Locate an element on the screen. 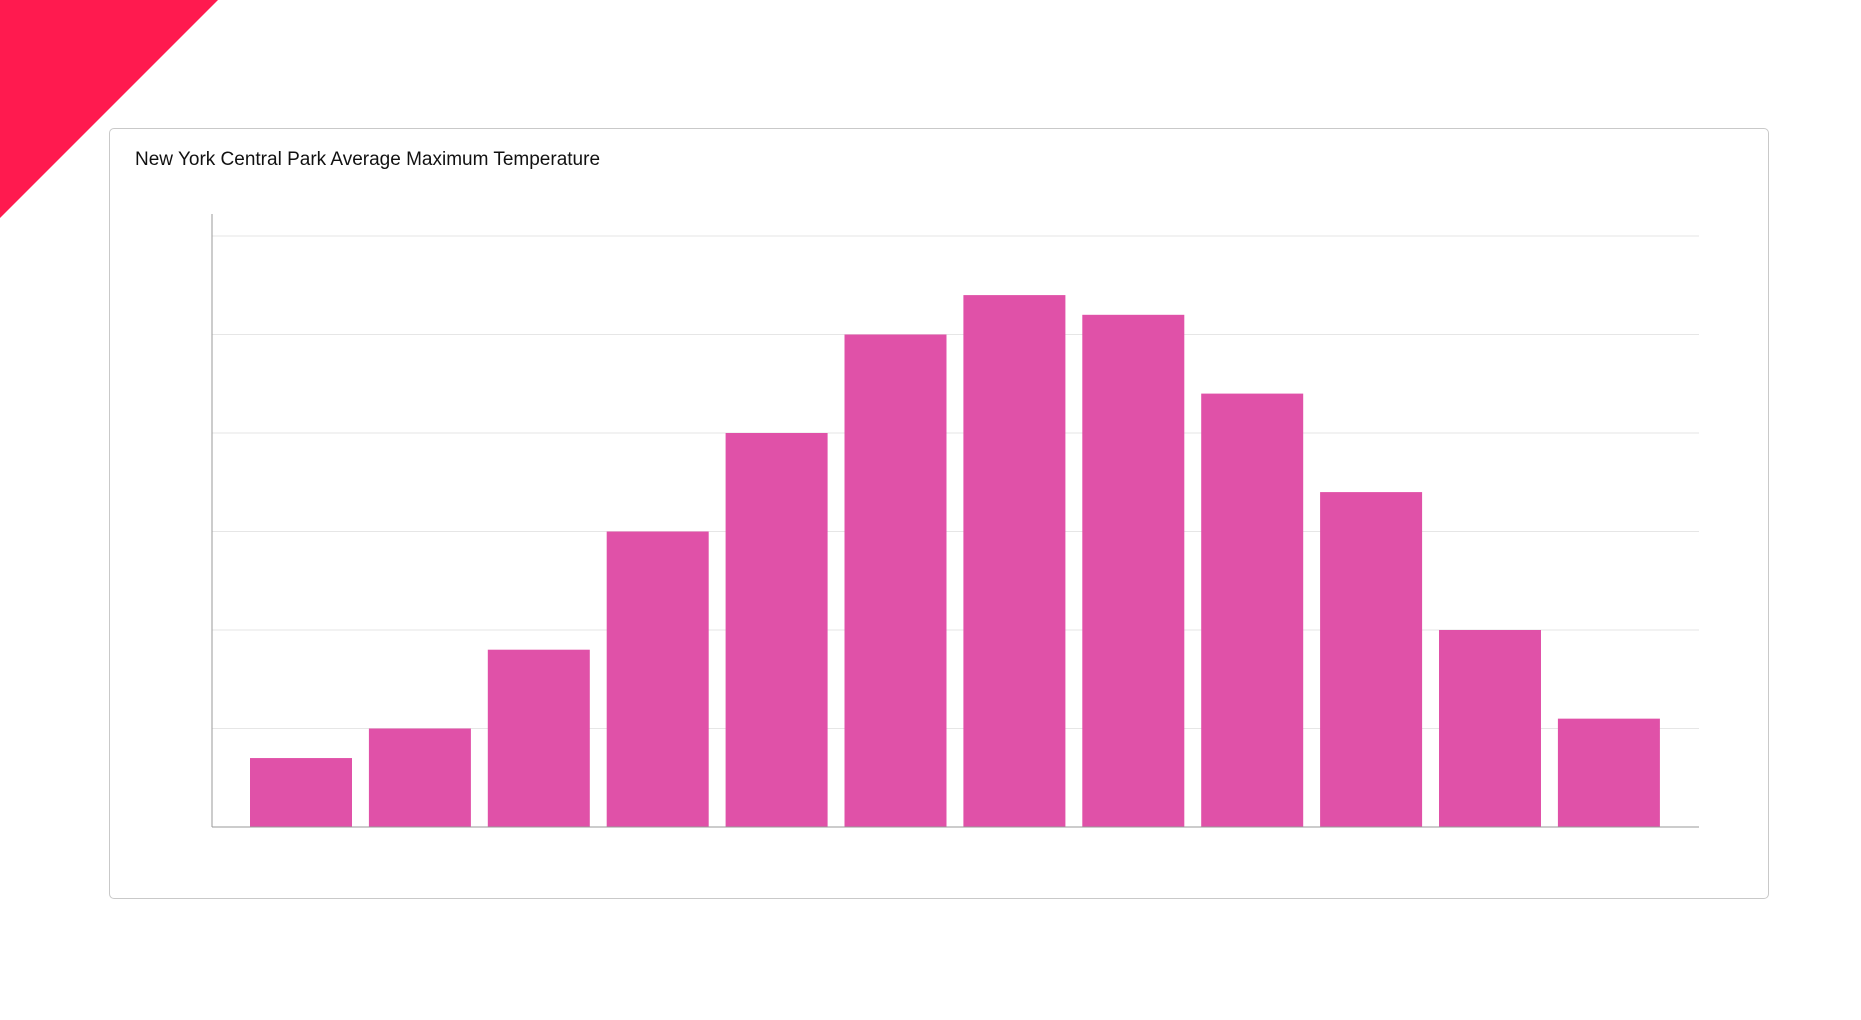  bar-jul is located at coordinates (1014, 561).